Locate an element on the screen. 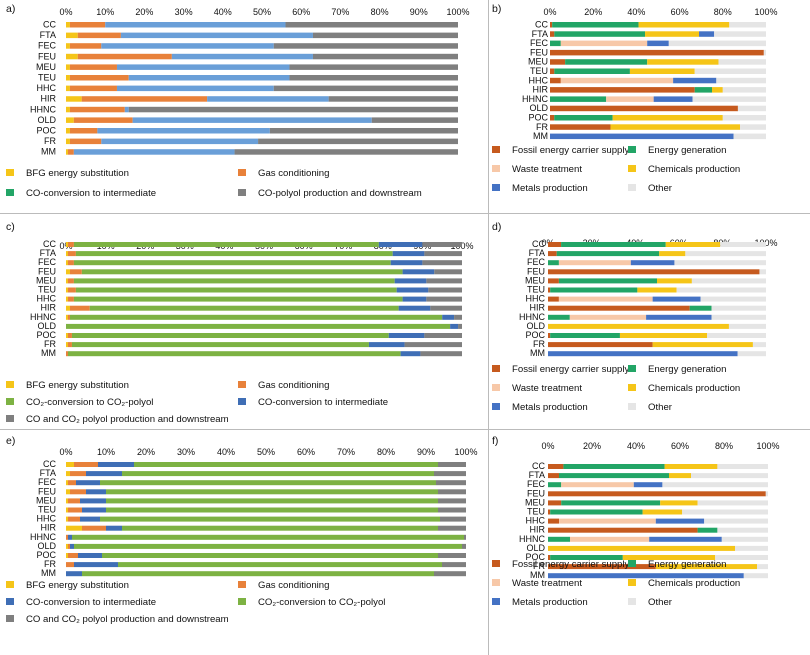 The height and width of the screenshot is (655, 810). legend-label: CO₂-conversion to CO₂-polyol is located at coordinates (89, 402).